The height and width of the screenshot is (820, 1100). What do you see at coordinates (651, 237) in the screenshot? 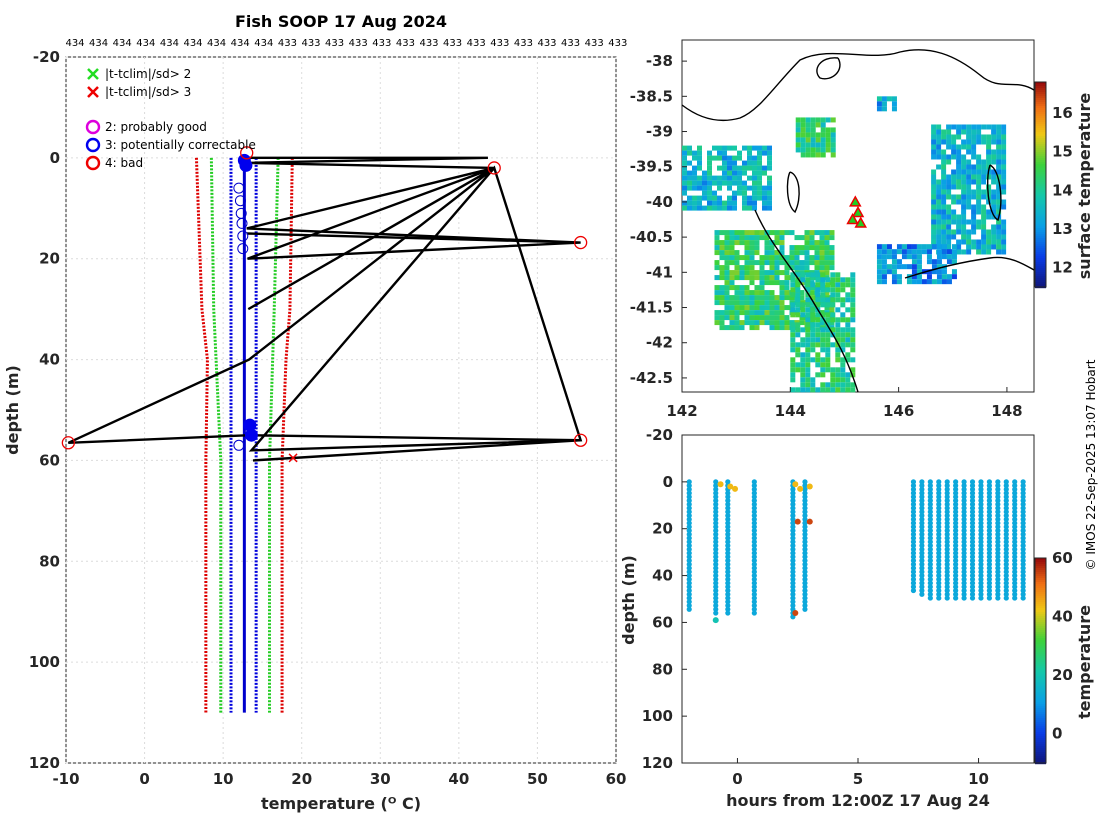
I see `y-tick-label: -40.5` at bounding box center [651, 237].